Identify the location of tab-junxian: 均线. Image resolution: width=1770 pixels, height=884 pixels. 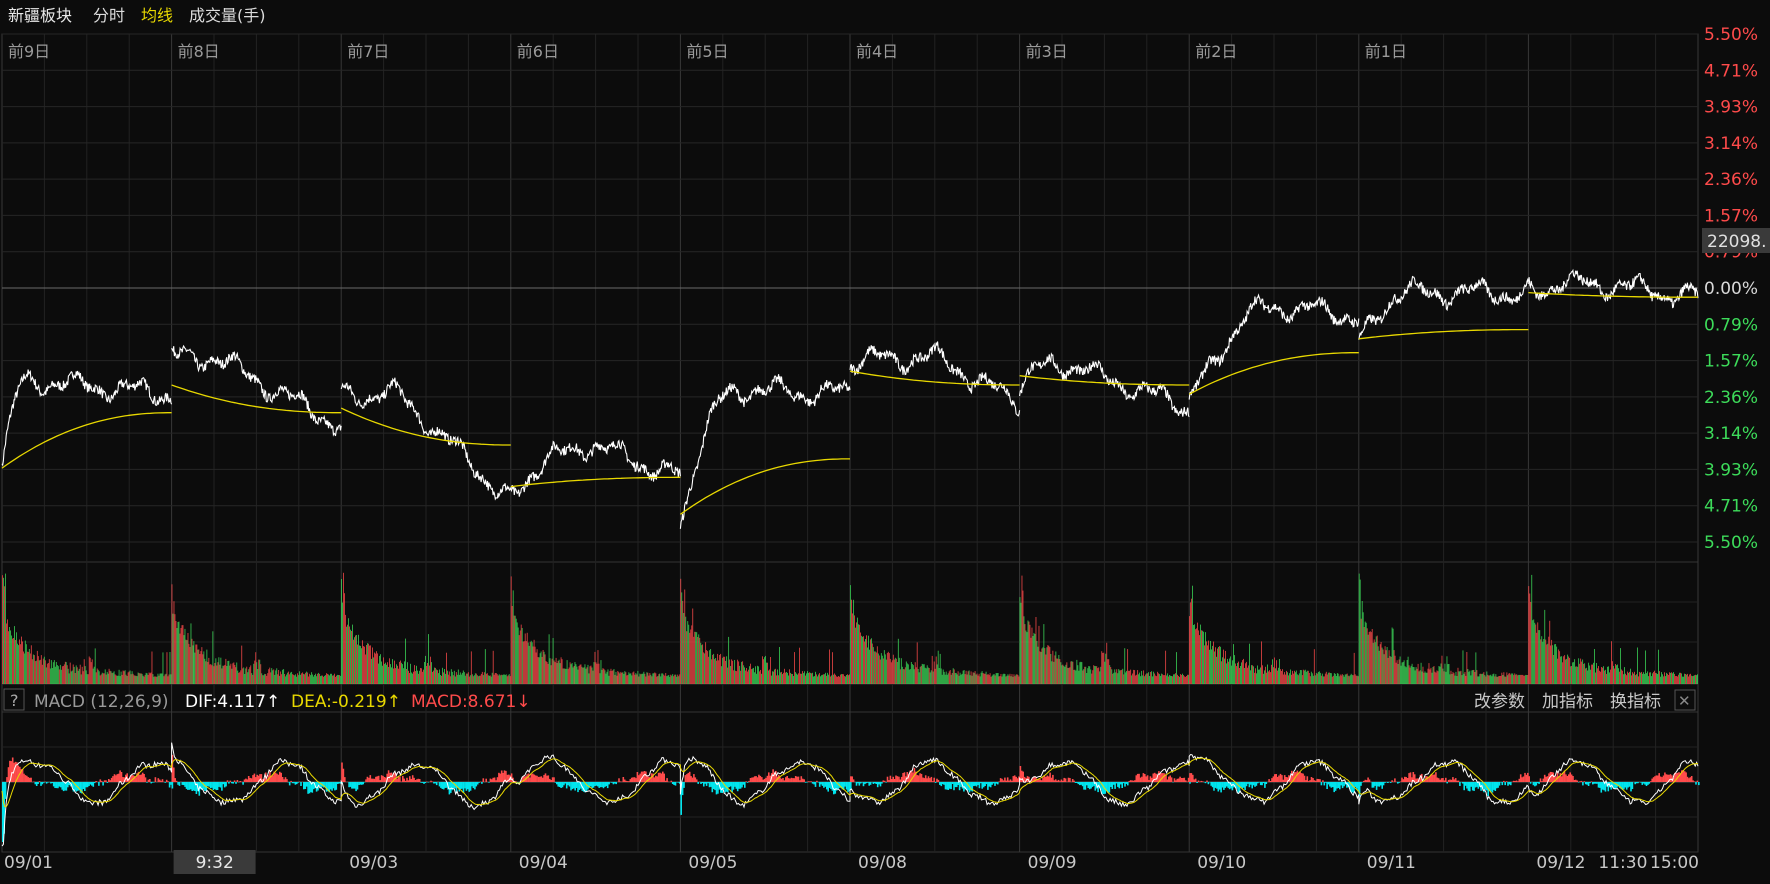
(157, 15).